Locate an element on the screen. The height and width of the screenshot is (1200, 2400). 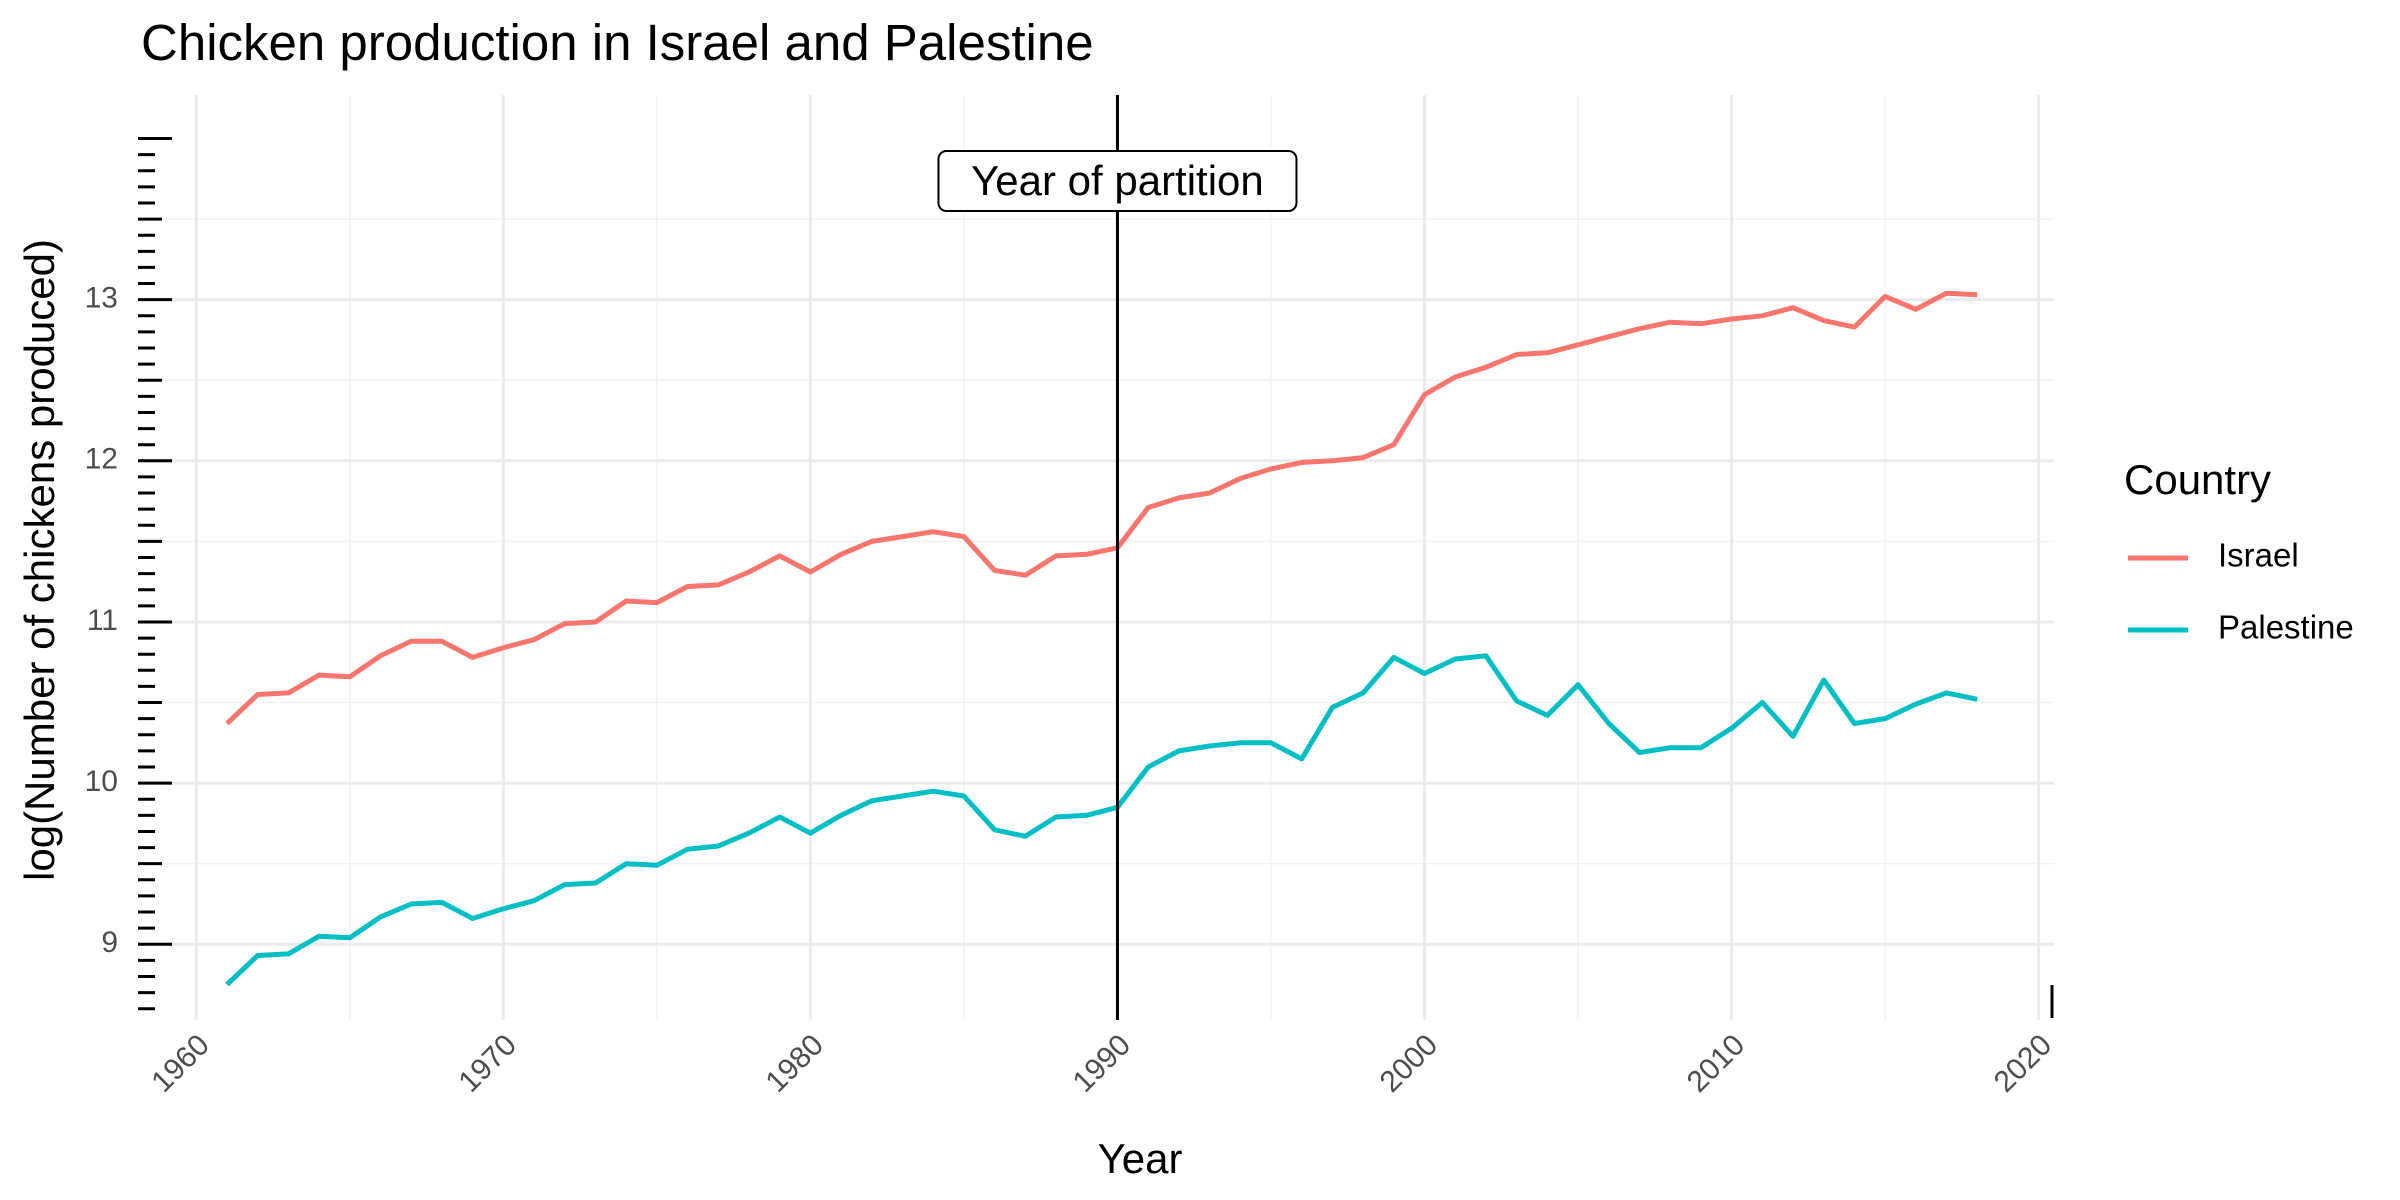
x-tick-label: 1980 is located at coordinates (795, 1063).